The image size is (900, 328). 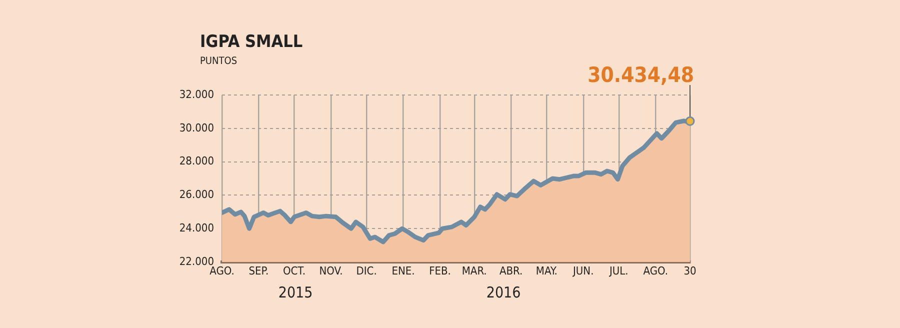 What do you see at coordinates (547, 271) in the screenshot?
I see `x-tick-label: MAY.` at bounding box center [547, 271].